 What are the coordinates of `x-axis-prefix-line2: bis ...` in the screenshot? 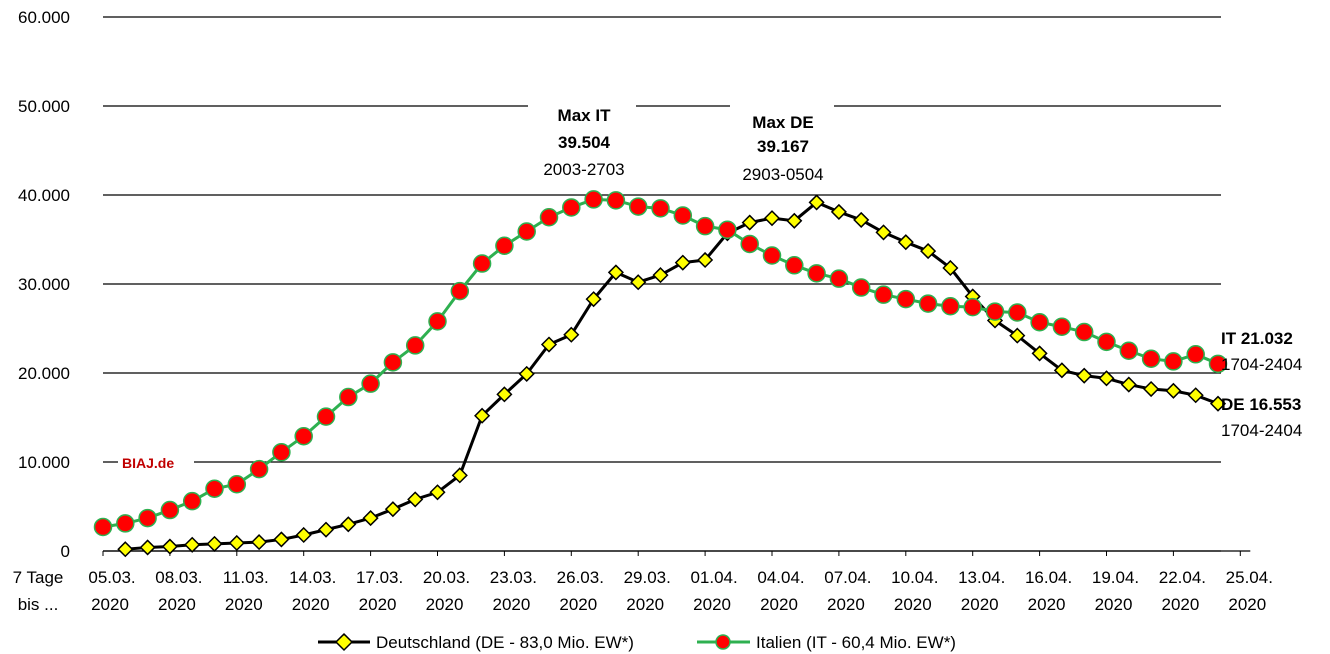 It's located at (38, 604).